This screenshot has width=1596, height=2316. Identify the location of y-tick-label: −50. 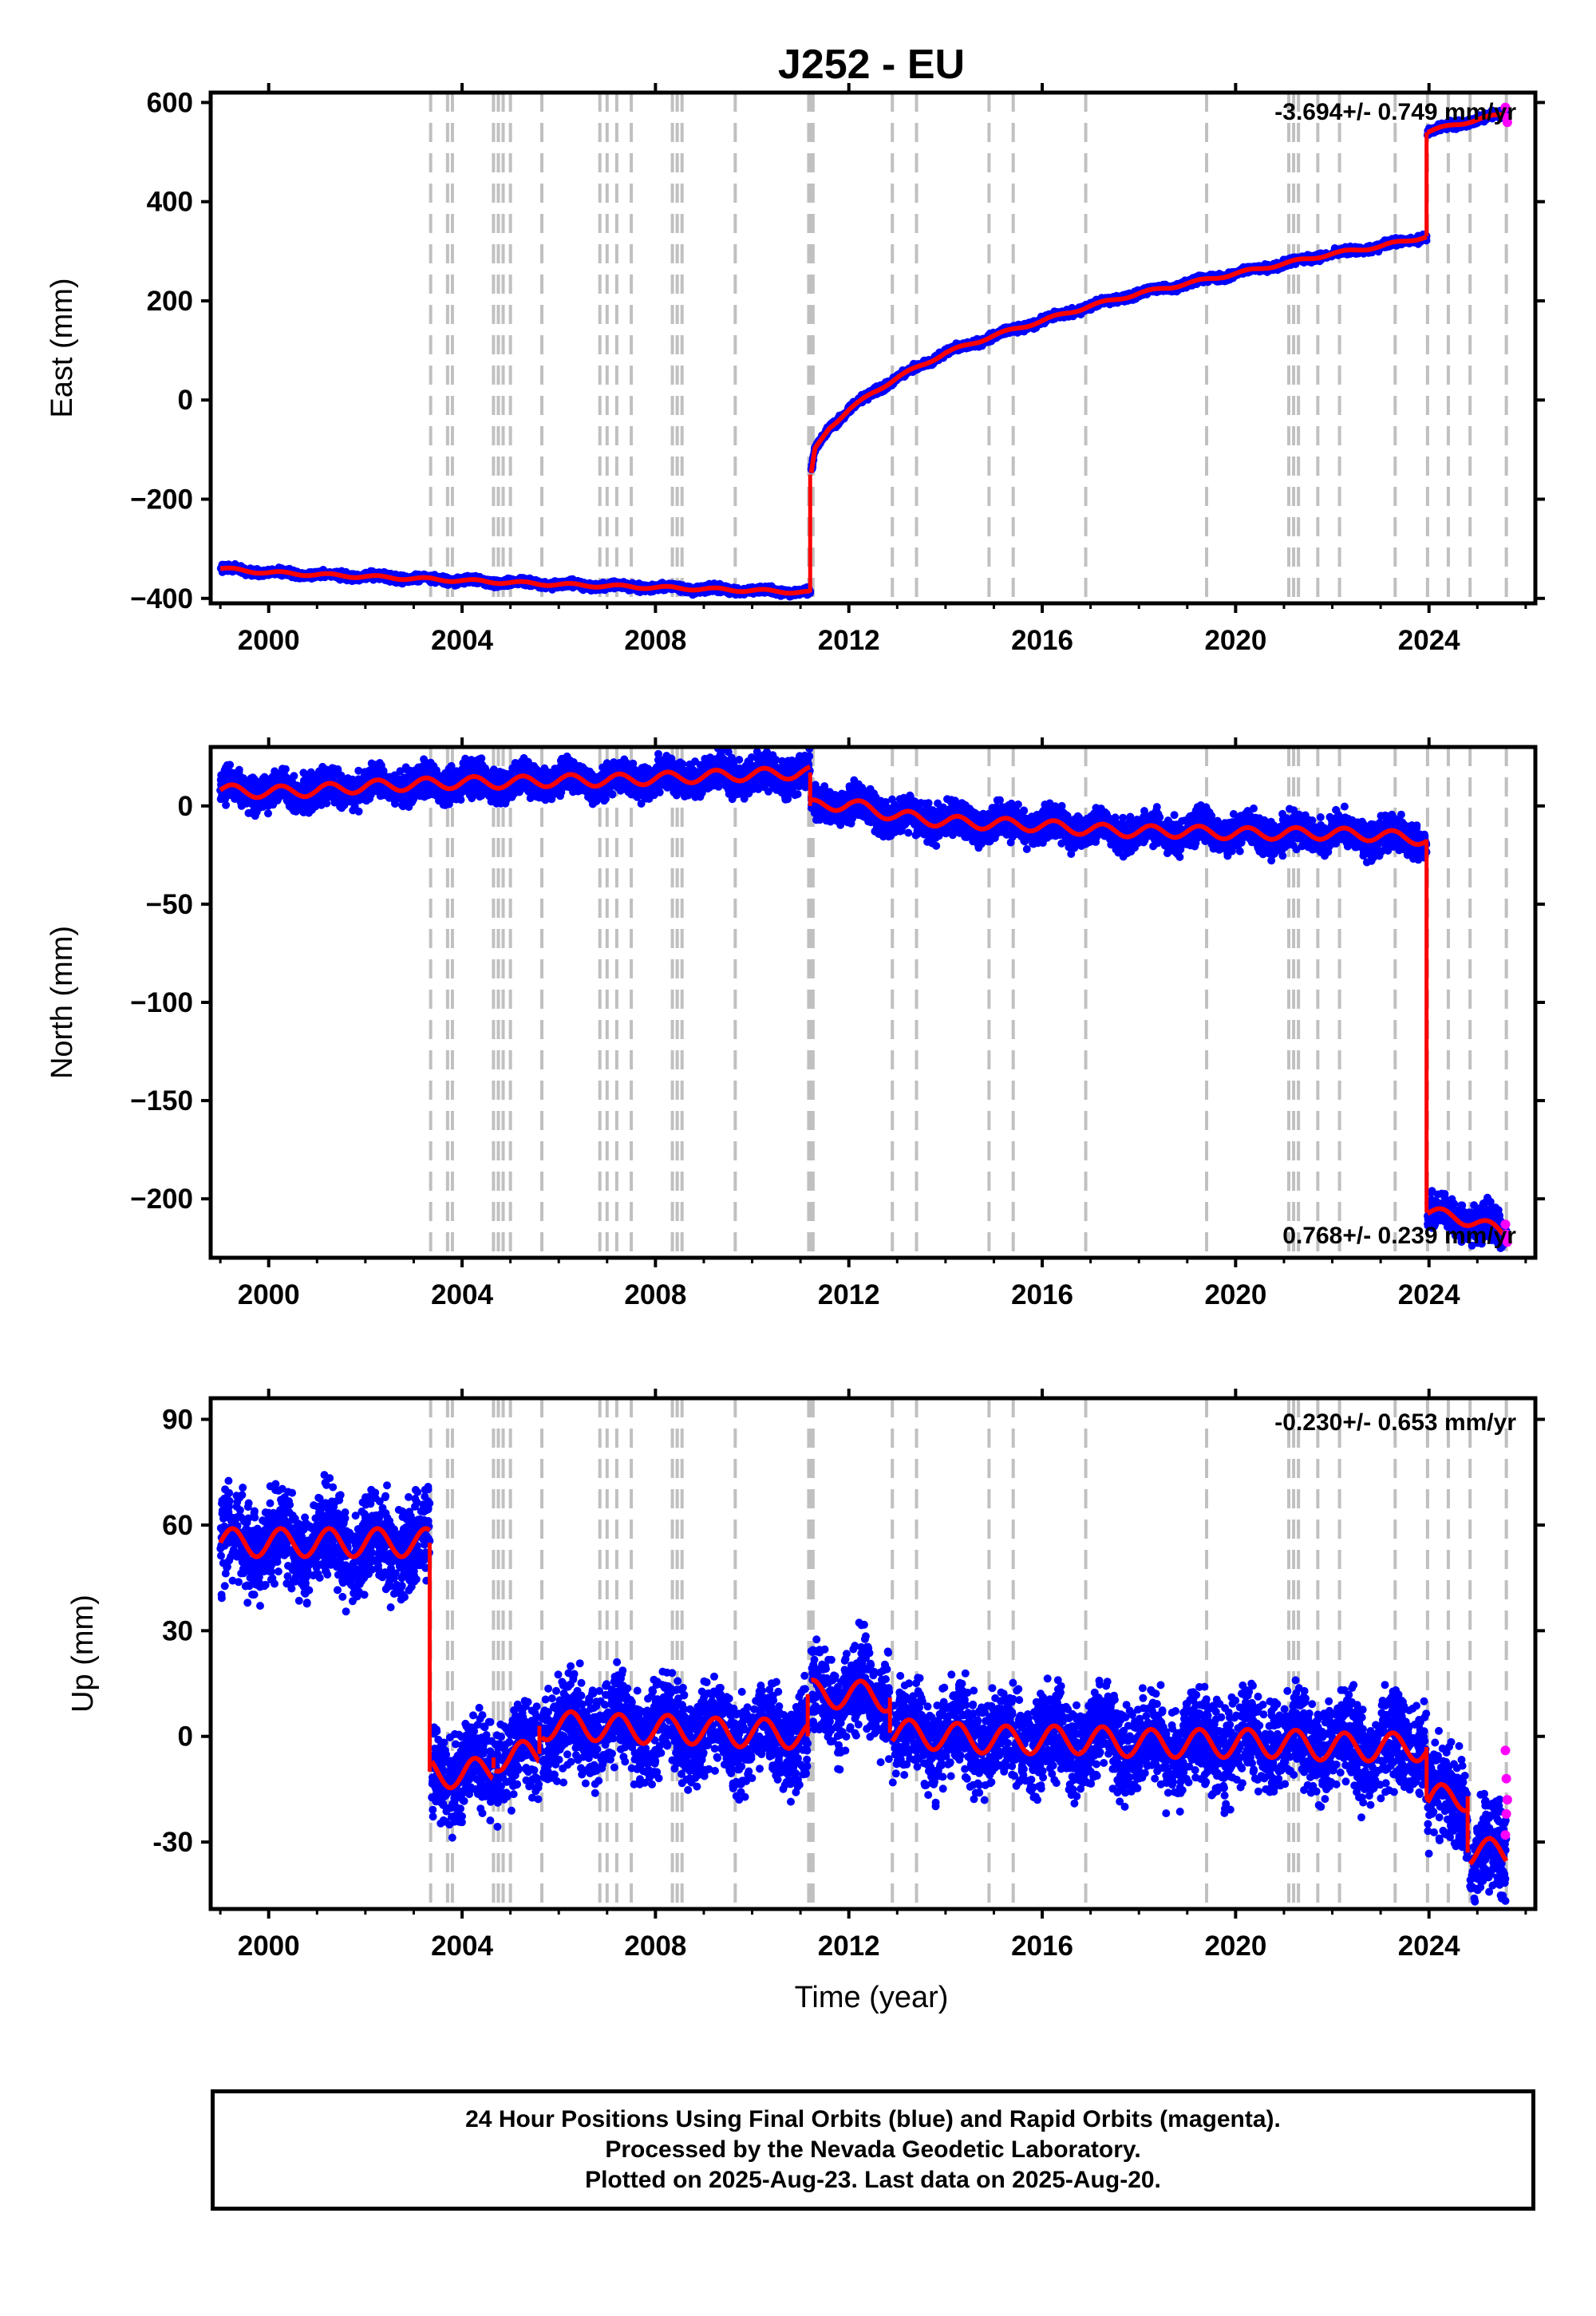
(169, 905).